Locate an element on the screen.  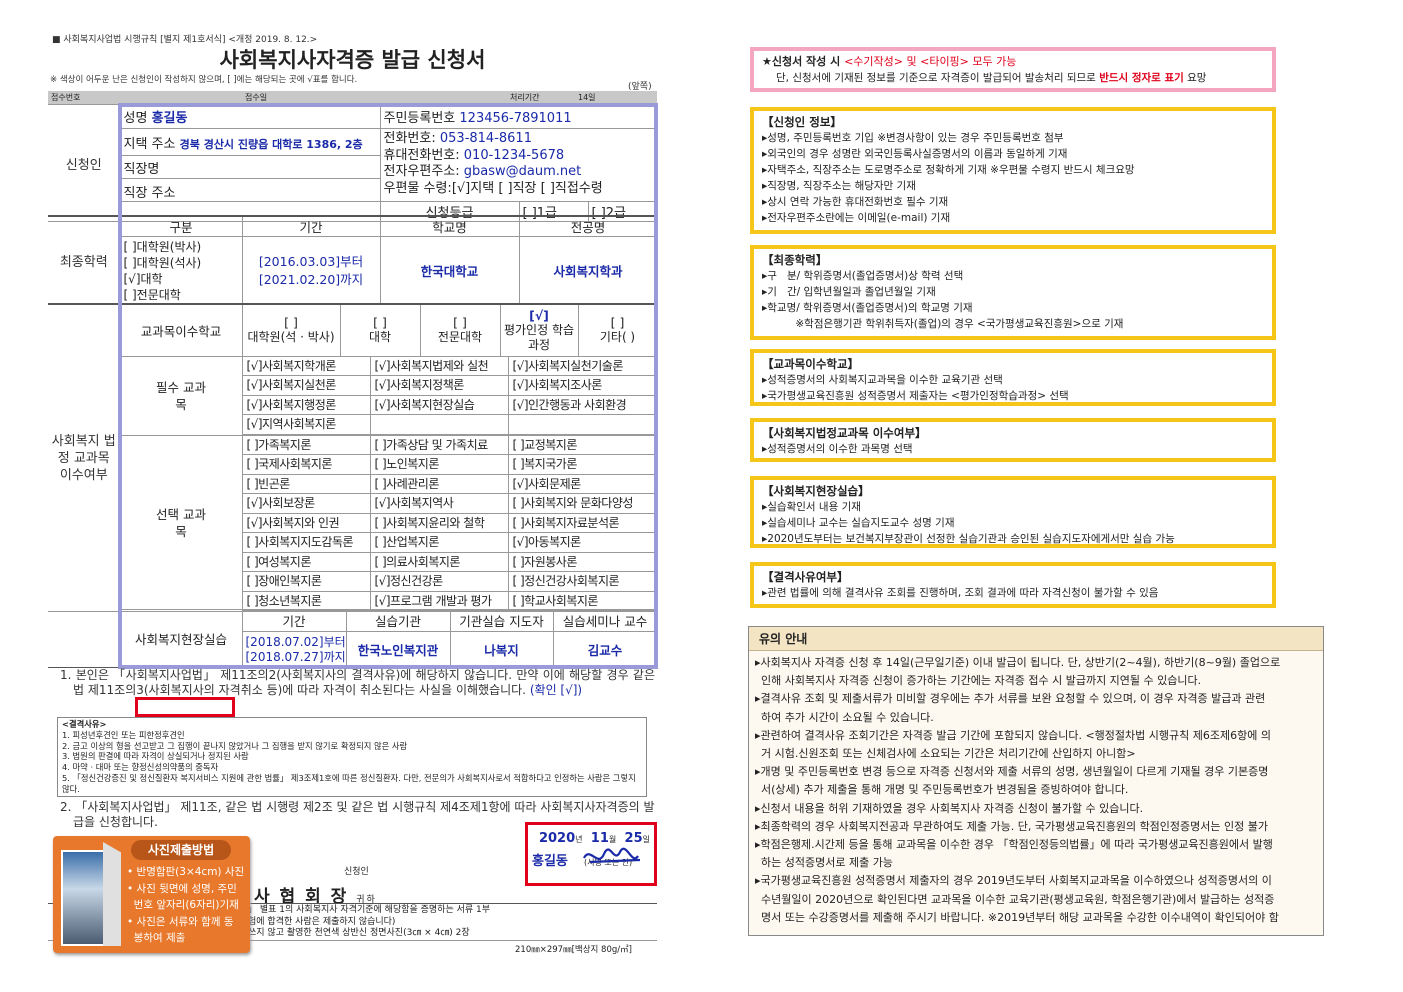
course-item: [ ]사회복지지도감독론 is located at coordinates (307, 543).